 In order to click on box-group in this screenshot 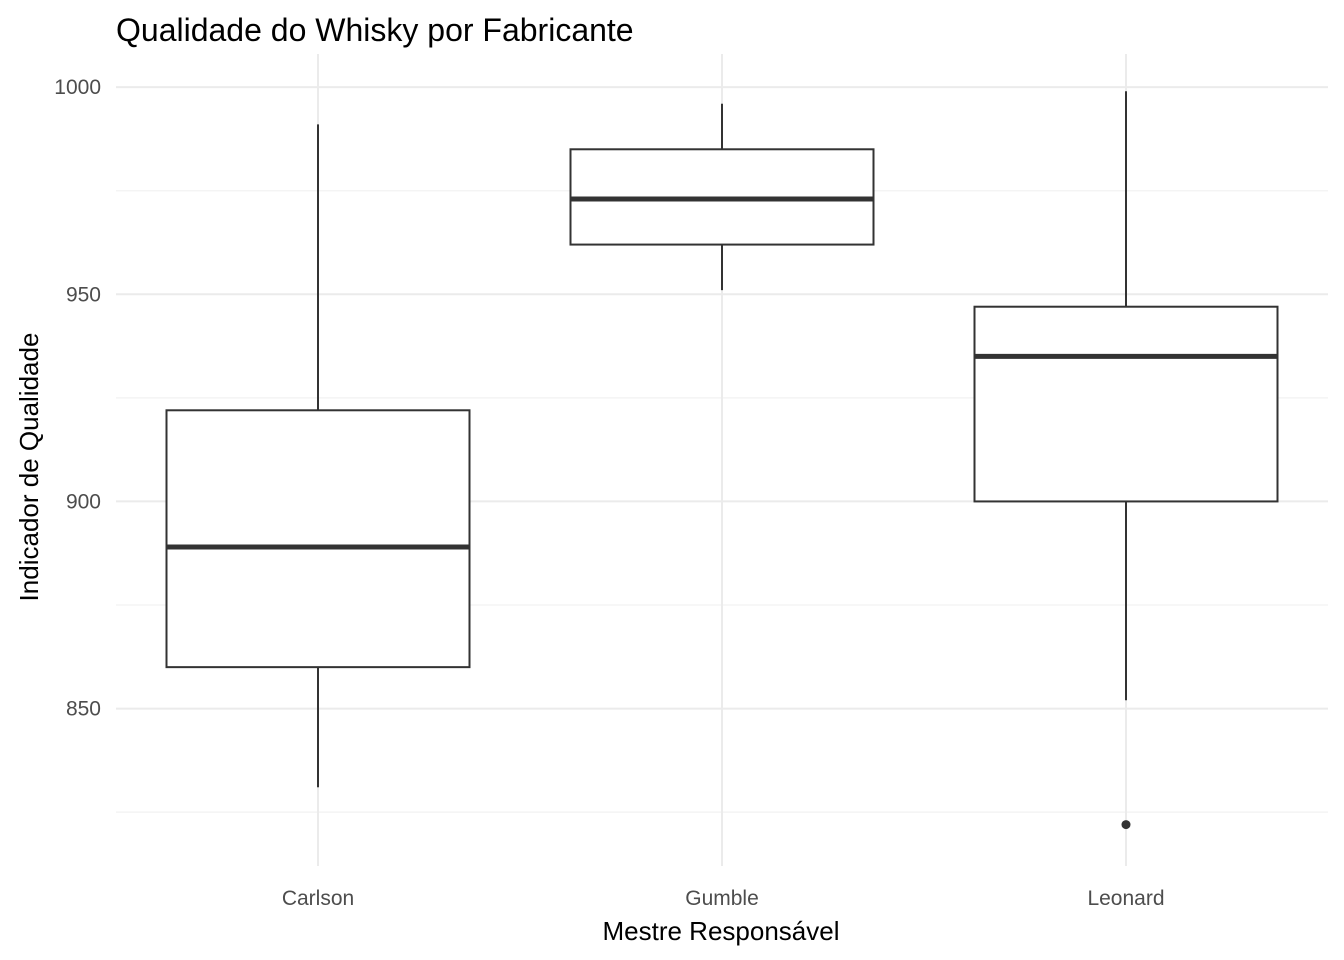, I will do `click(722, 197)`.